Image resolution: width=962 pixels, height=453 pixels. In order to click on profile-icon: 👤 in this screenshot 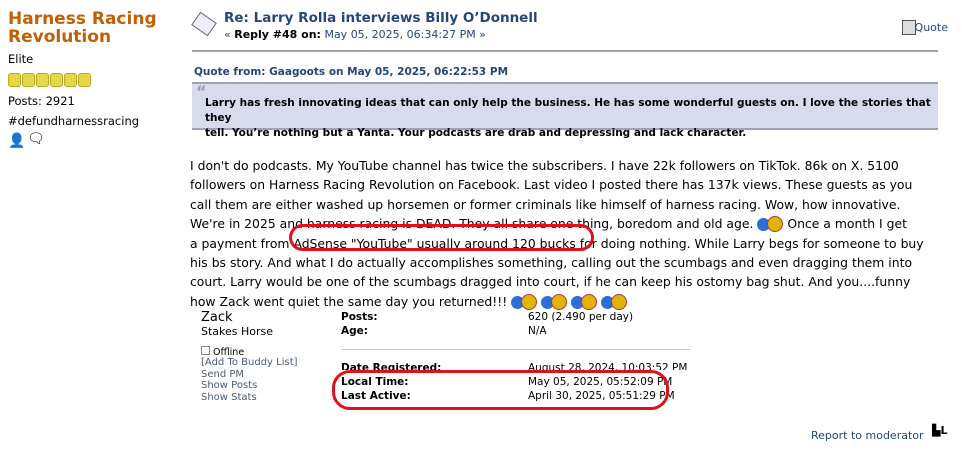, I will do `click(17, 141)`.